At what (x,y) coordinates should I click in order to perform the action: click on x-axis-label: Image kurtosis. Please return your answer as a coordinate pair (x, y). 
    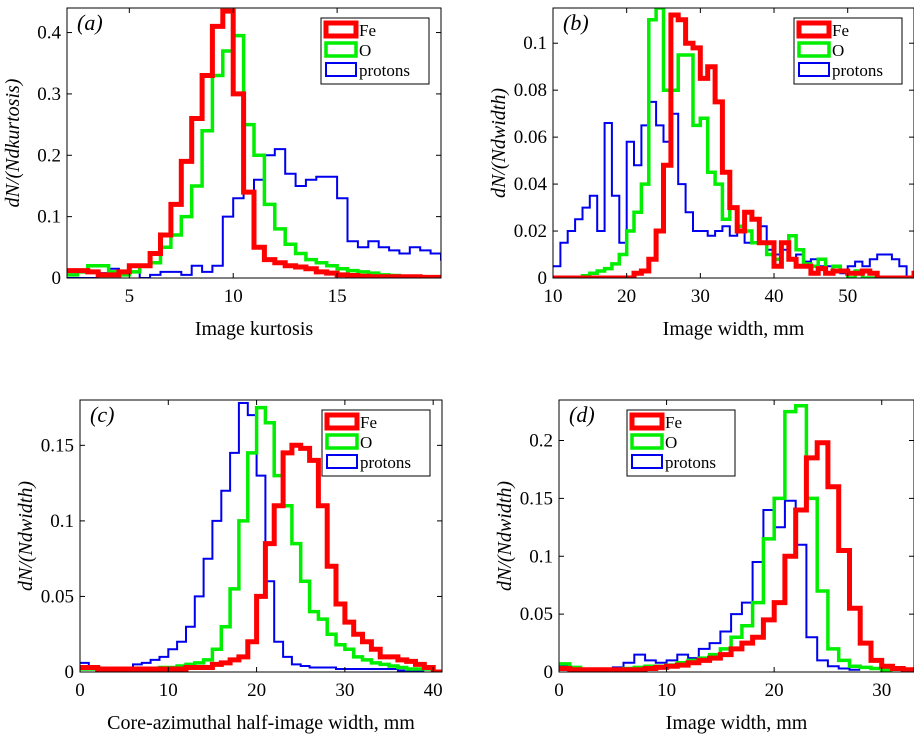
    Looking at the image, I should click on (254, 329).